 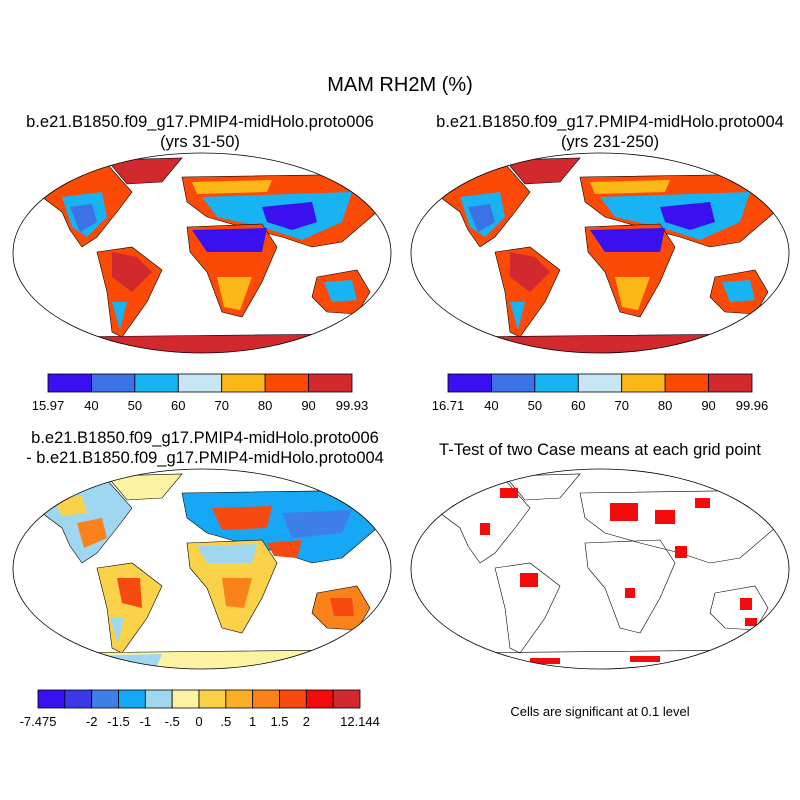 What do you see at coordinates (279, 721) in the screenshot?
I see `colorbar-tick-label: 1.5` at bounding box center [279, 721].